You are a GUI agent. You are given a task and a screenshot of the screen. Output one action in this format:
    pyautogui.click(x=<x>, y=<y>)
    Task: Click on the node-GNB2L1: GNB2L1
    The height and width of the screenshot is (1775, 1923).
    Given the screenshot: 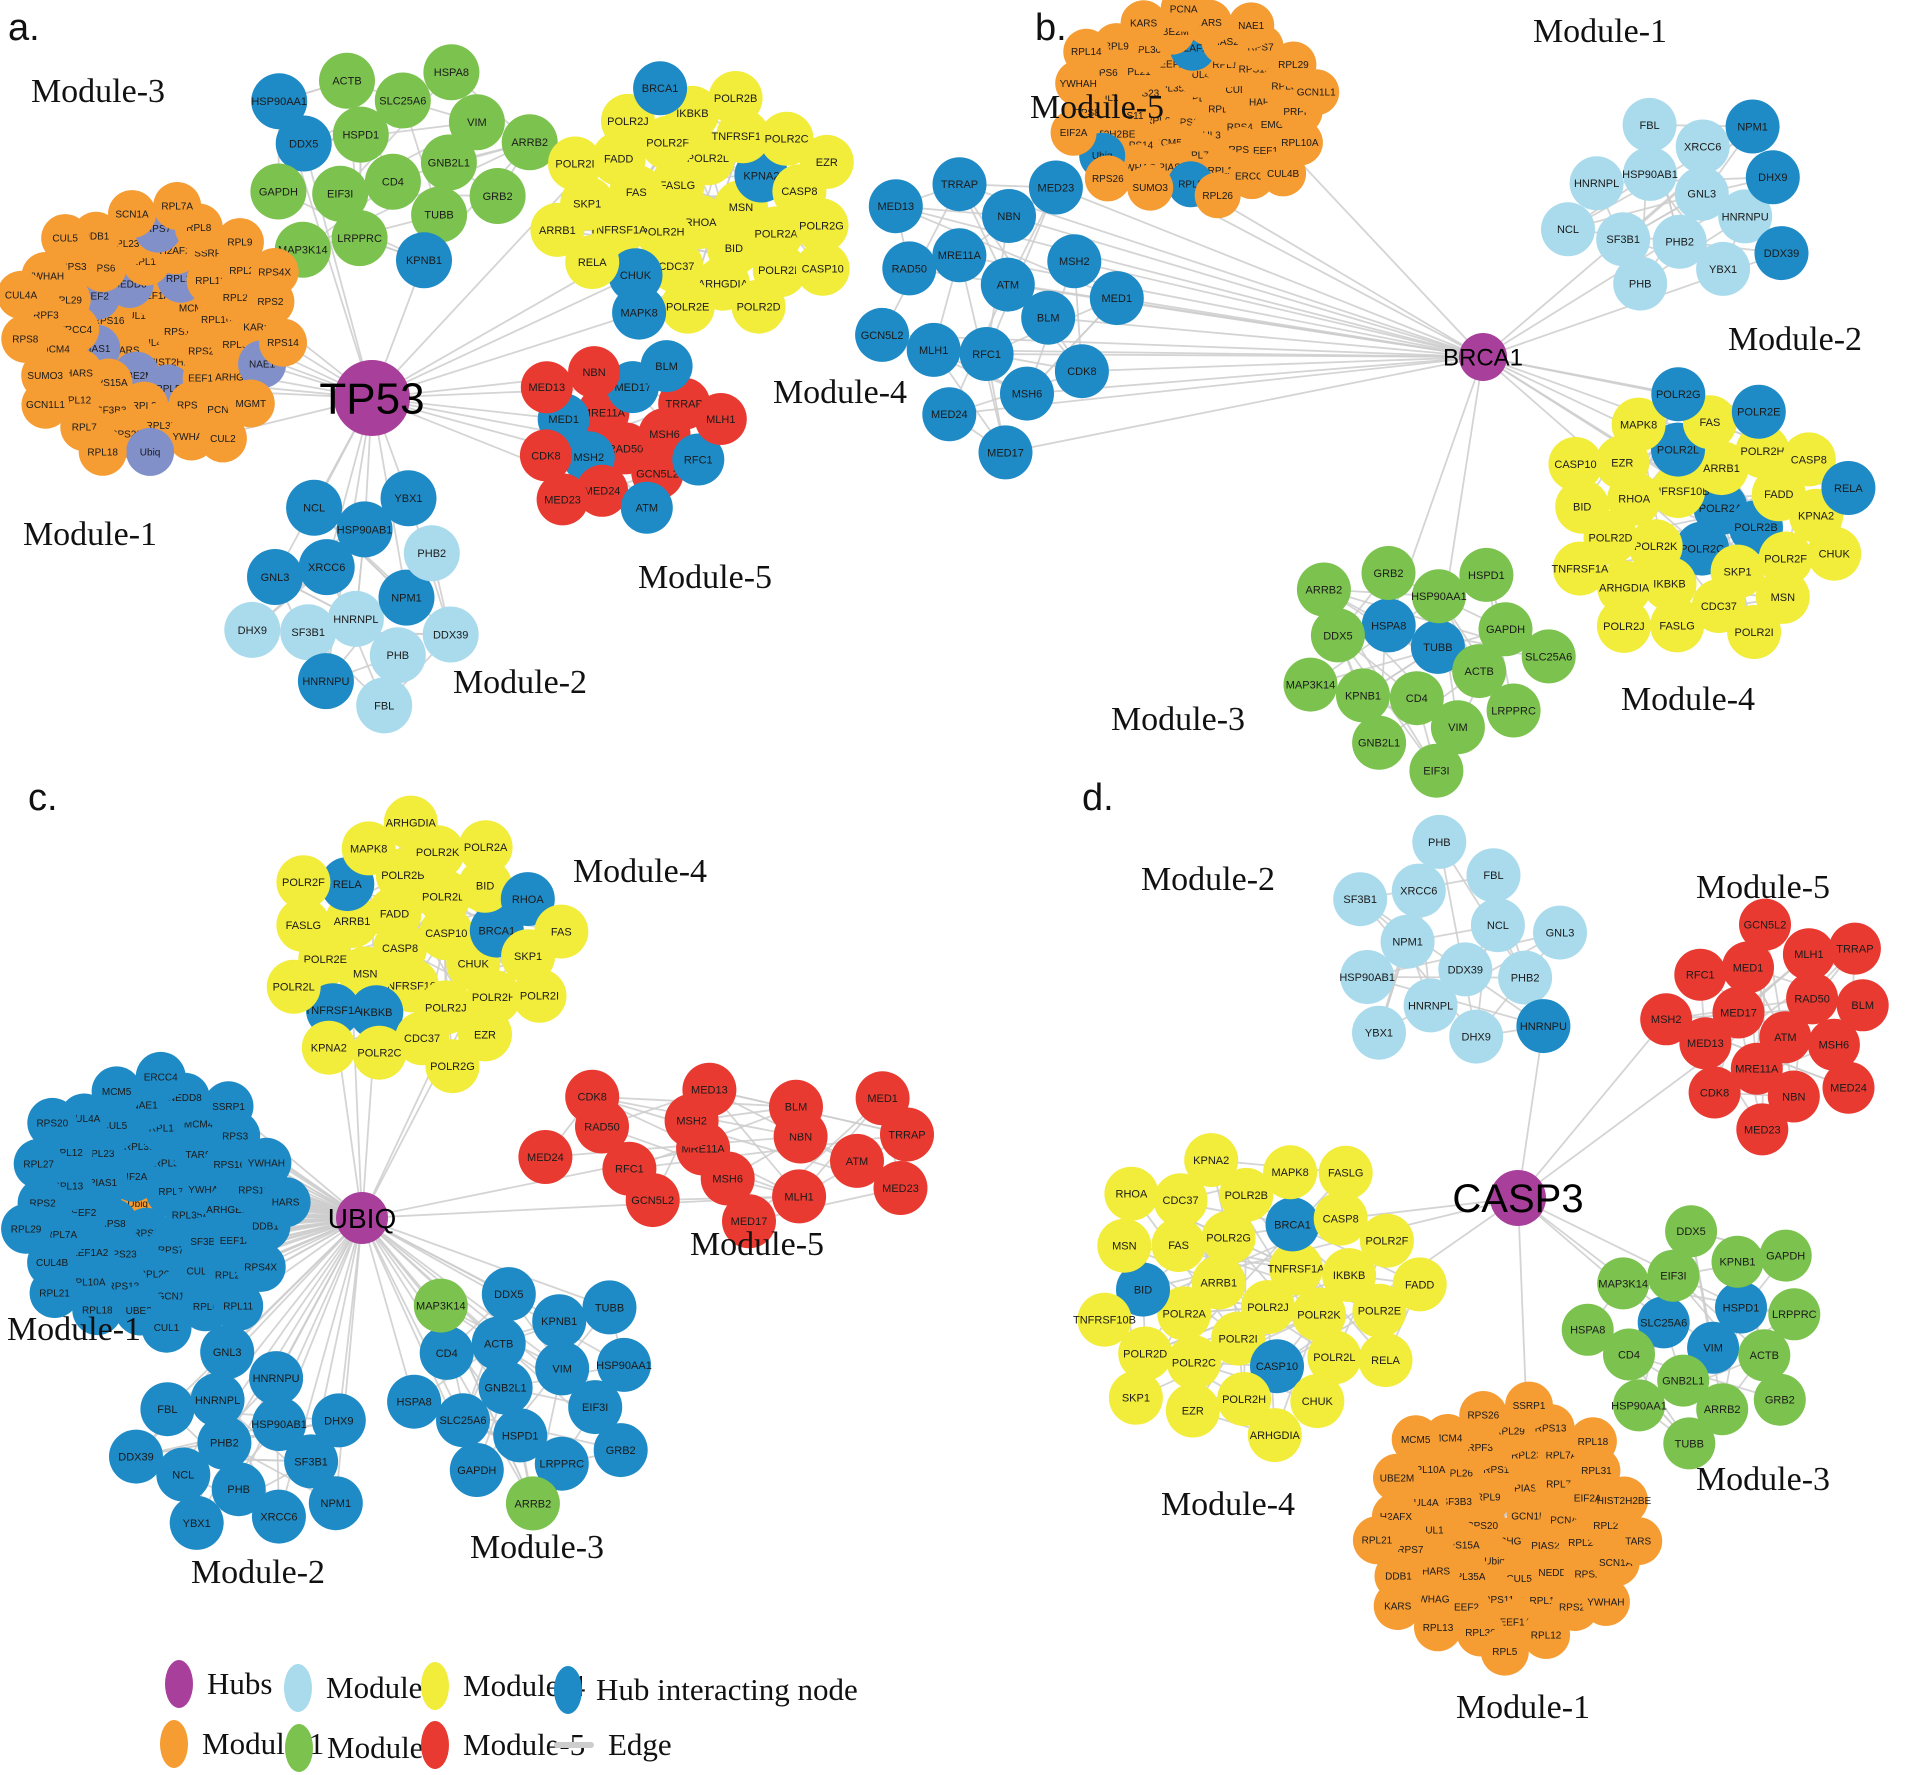 What is the action you would take?
    pyautogui.click(x=505, y=1387)
    